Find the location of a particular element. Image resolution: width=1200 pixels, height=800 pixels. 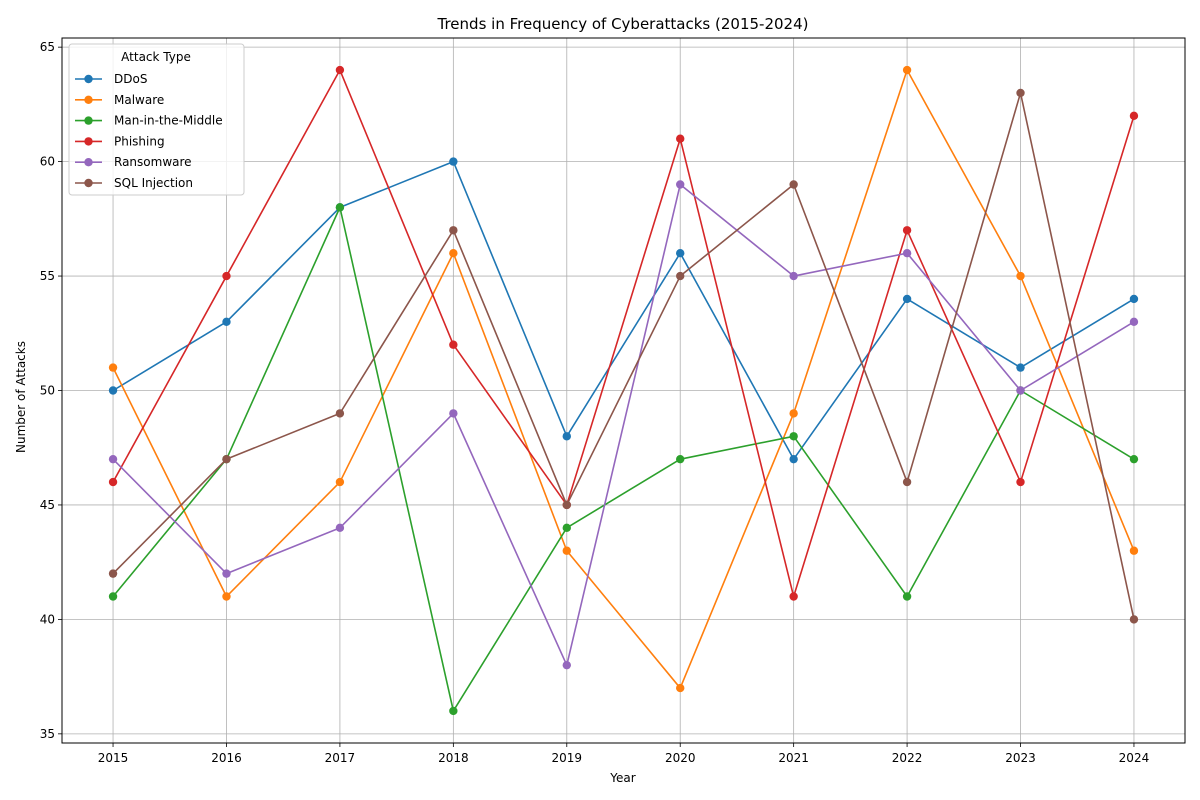

legend-item: Man-in-the-Middle is located at coordinates (149, 121).